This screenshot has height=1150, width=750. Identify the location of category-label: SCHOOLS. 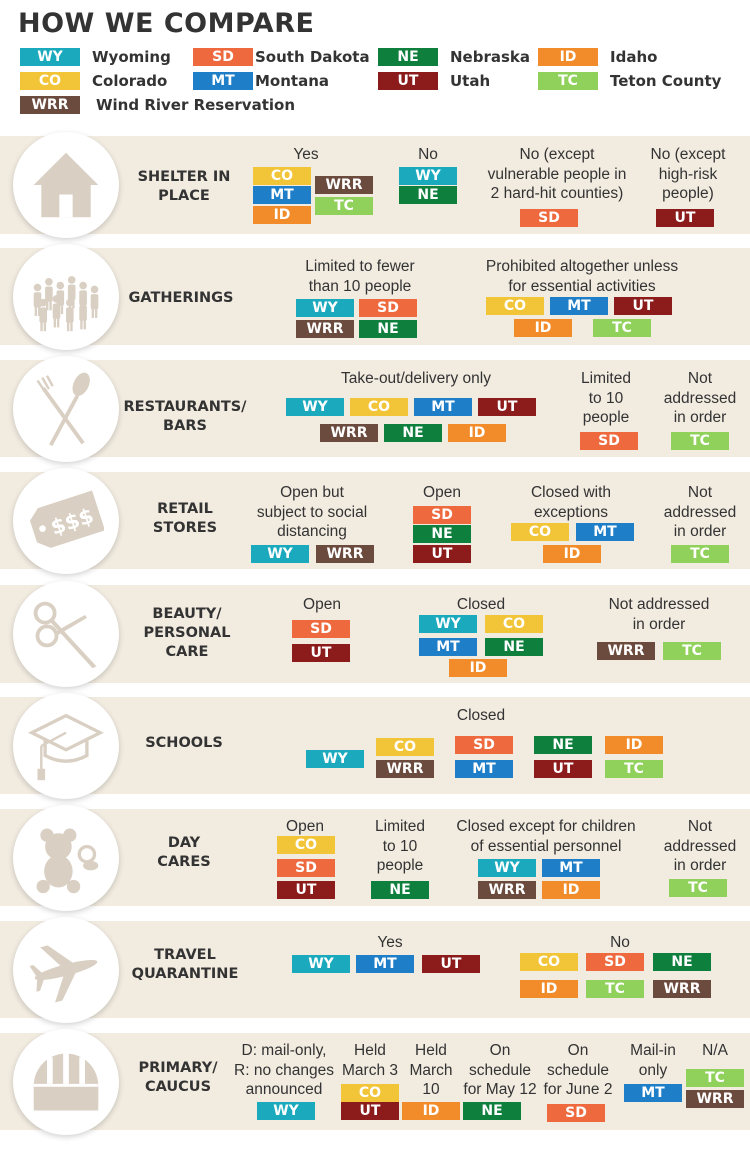
(184, 743).